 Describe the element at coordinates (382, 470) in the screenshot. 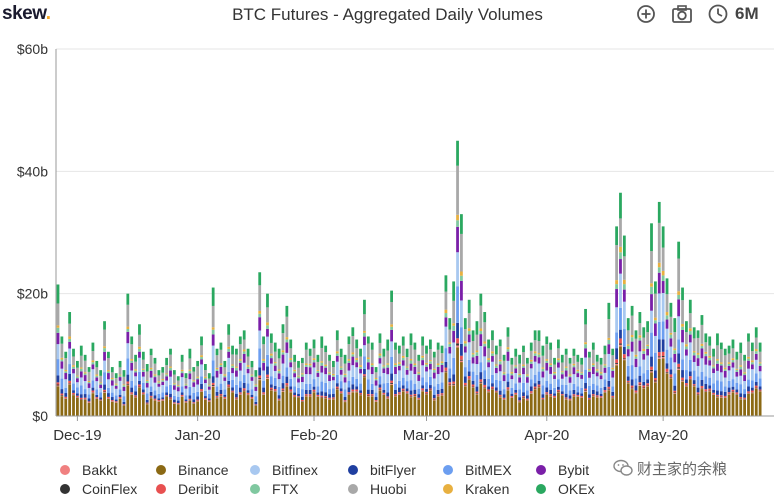

I see `legend-item-bitflyer: bitFlyer` at that location.